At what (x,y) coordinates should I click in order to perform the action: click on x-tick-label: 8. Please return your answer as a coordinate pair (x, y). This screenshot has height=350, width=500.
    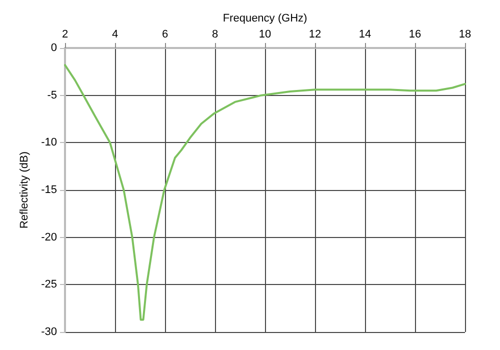
    Looking at the image, I should click on (215, 34).